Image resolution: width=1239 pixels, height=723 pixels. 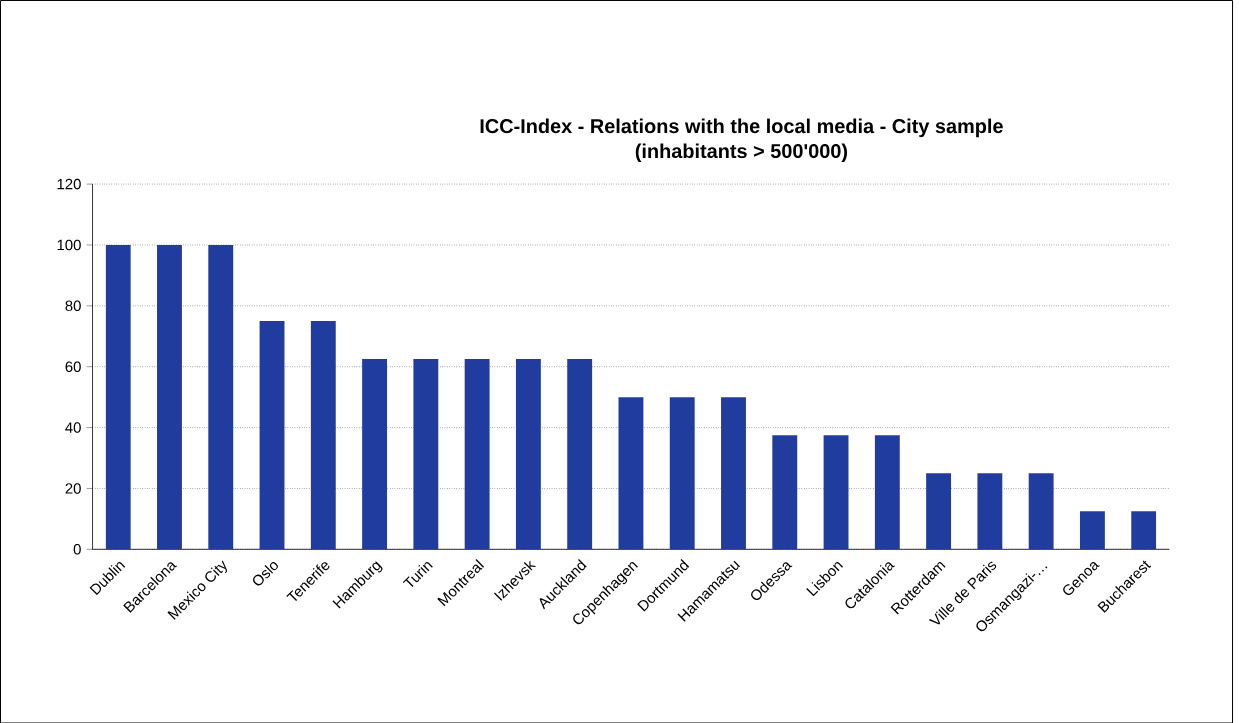 What do you see at coordinates (73, 427) in the screenshot?
I see `y-tick-label: 40` at bounding box center [73, 427].